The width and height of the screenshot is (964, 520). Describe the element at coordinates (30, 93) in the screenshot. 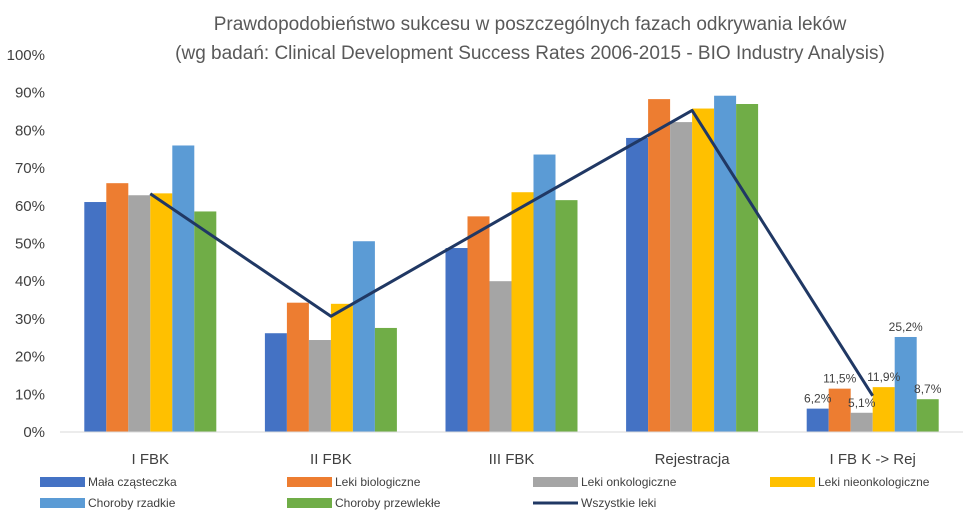

I see `y-tick-label: 90%` at that location.